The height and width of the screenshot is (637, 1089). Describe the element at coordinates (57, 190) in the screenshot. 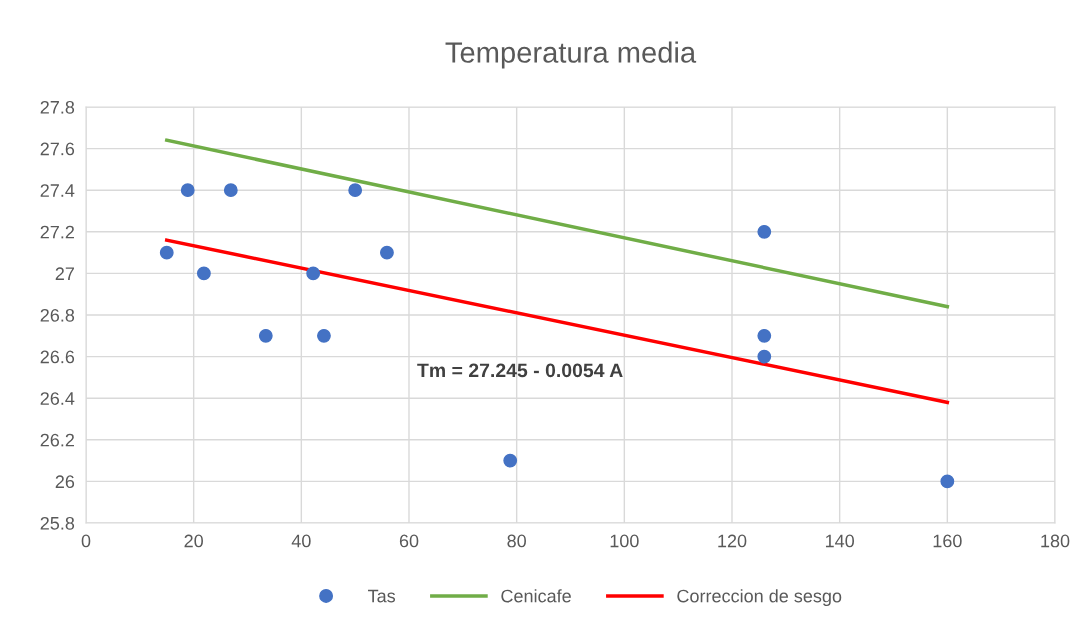

I see `y-tick-label: 27.4` at that location.